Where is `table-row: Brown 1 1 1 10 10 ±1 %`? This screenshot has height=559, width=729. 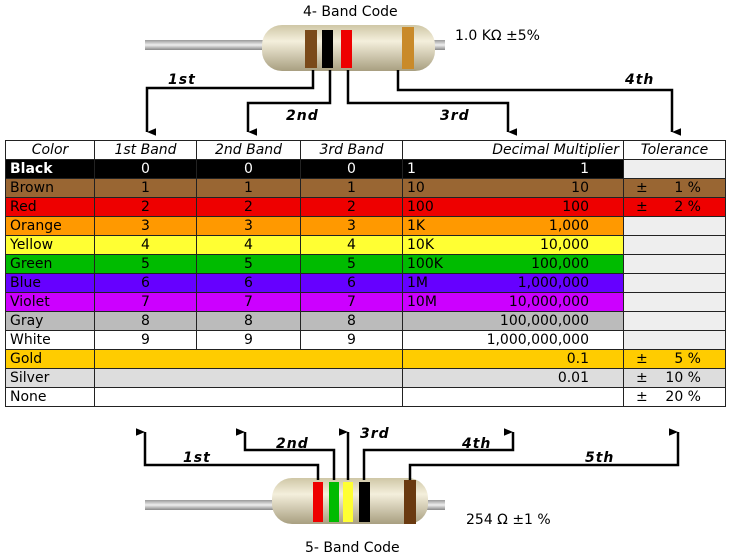
table-row: Brown 1 1 1 10 10 ±1 % is located at coordinates (365, 188).